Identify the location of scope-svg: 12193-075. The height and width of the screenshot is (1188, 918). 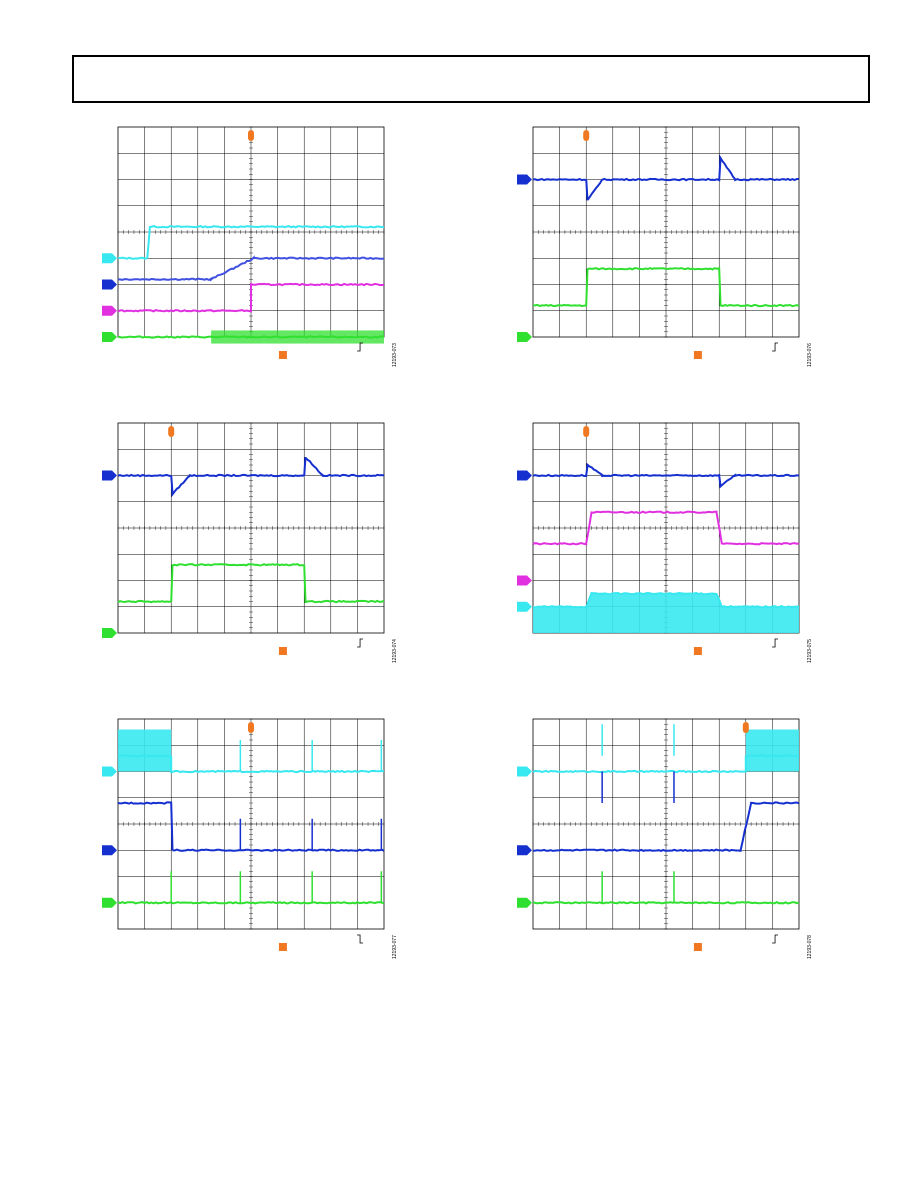
(665, 542).